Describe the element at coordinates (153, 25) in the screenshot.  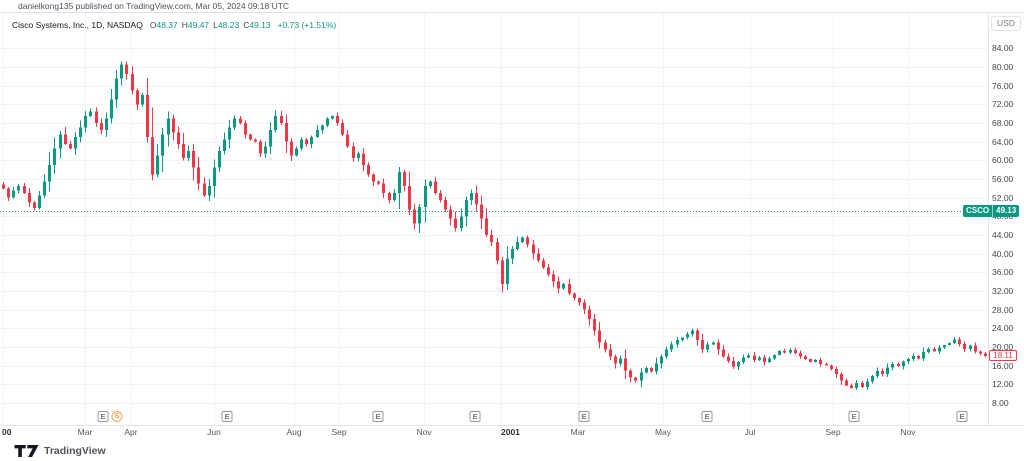
I see `open-label: O` at that location.